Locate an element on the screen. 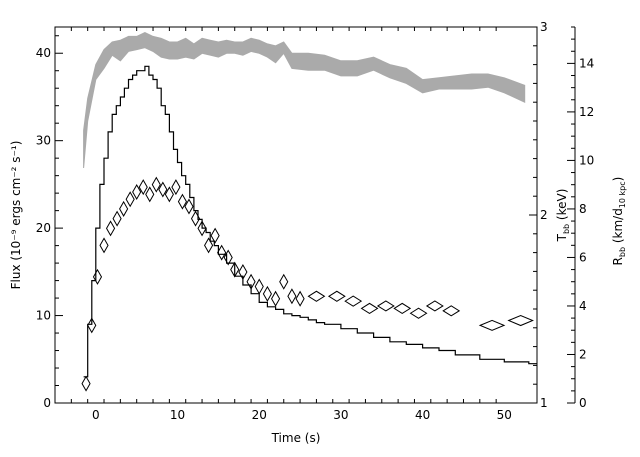  y-tick-label: 30 is located at coordinates (43, 141).